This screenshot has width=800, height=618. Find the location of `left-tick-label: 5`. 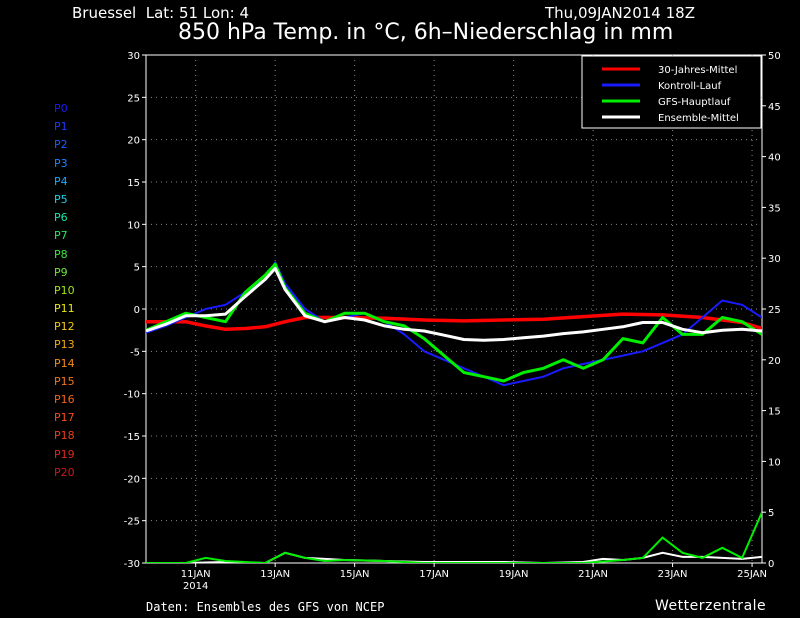

left-tick-label: 5 is located at coordinates (137, 268).